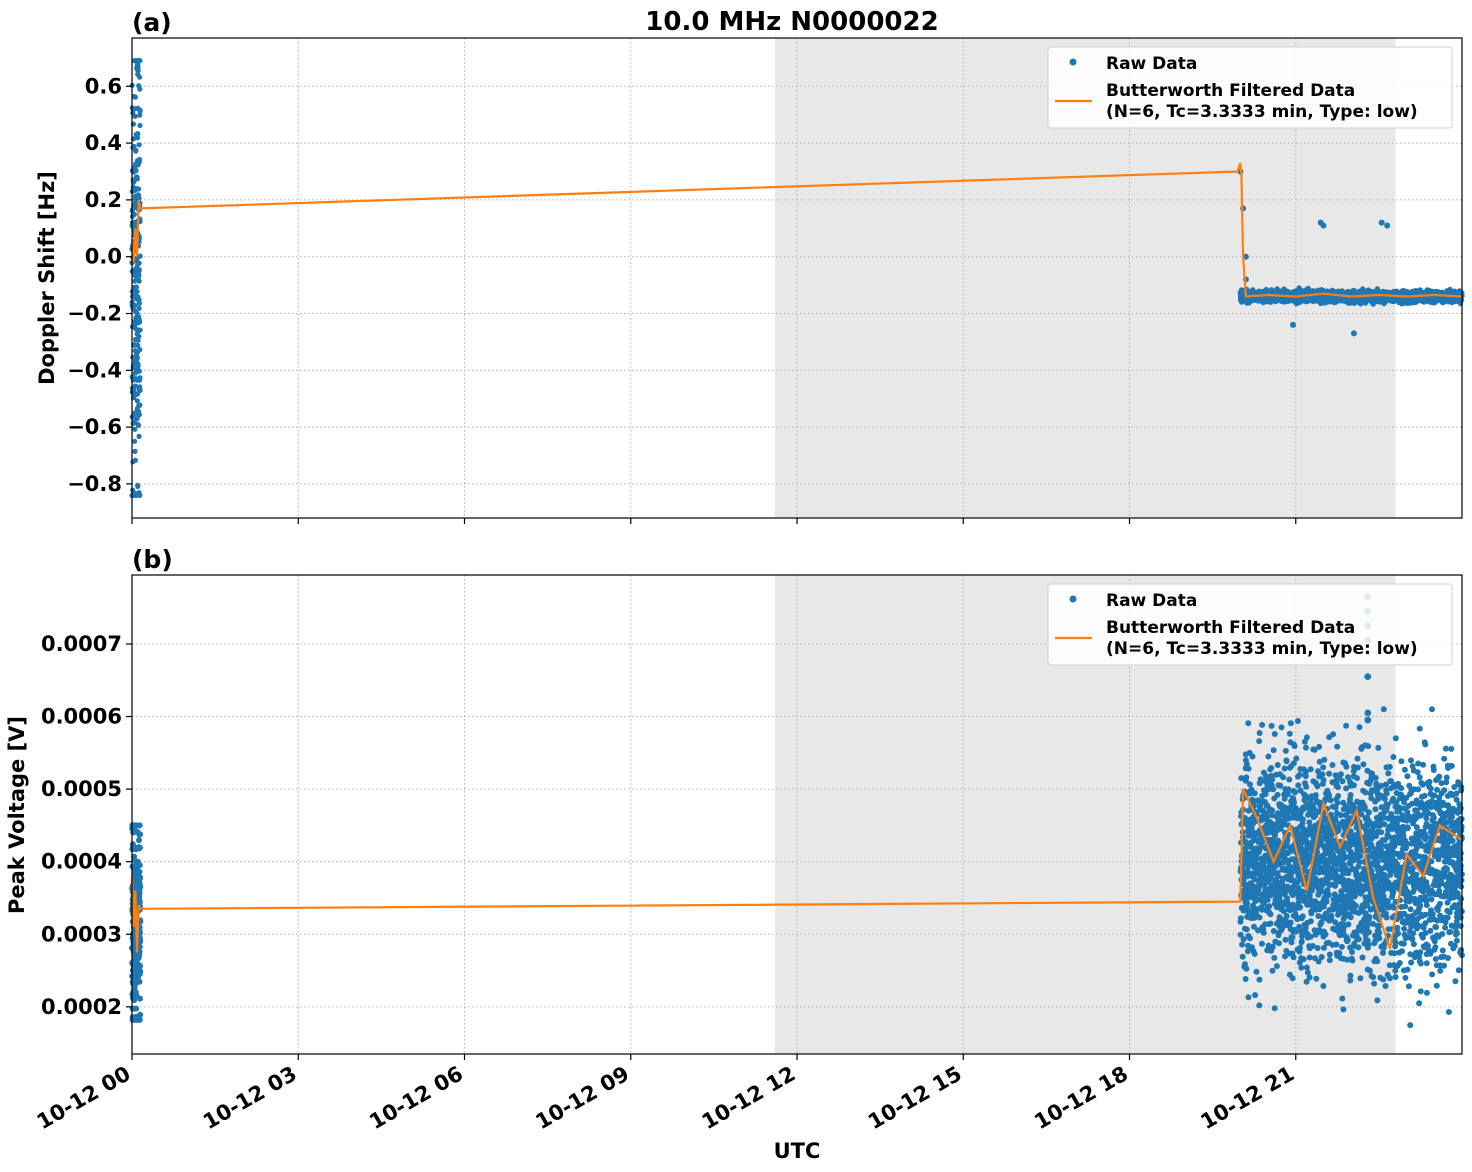 This screenshot has width=1472, height=1172. What do you see at coordinates (94, 484) in the screenshot?
I see `y-tick-label: −0.8` at bounding box center [94, 484].